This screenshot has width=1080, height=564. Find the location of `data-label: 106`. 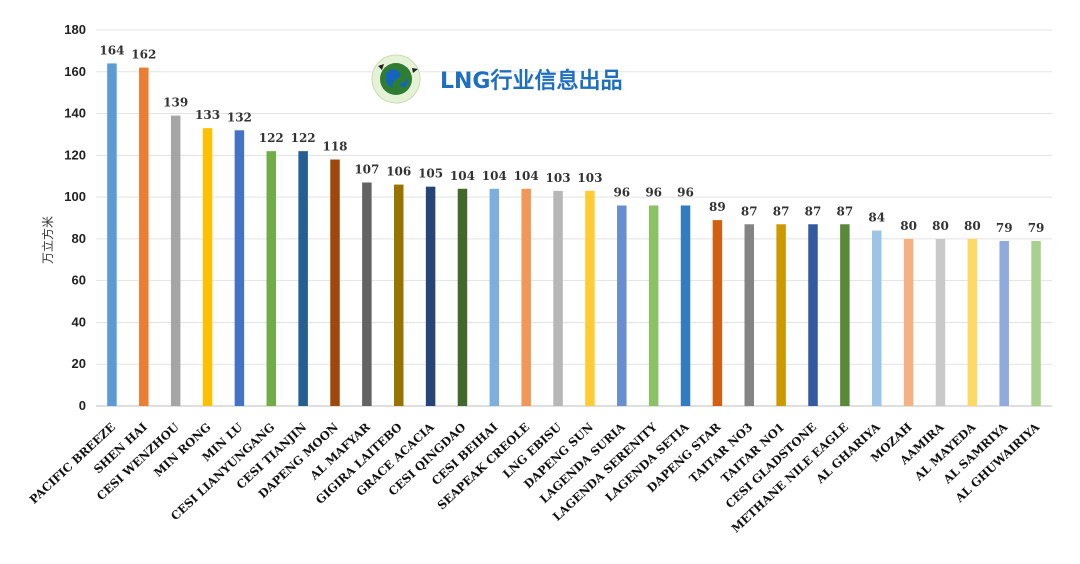

data-label: 106 is located at coordinates (398, 172).